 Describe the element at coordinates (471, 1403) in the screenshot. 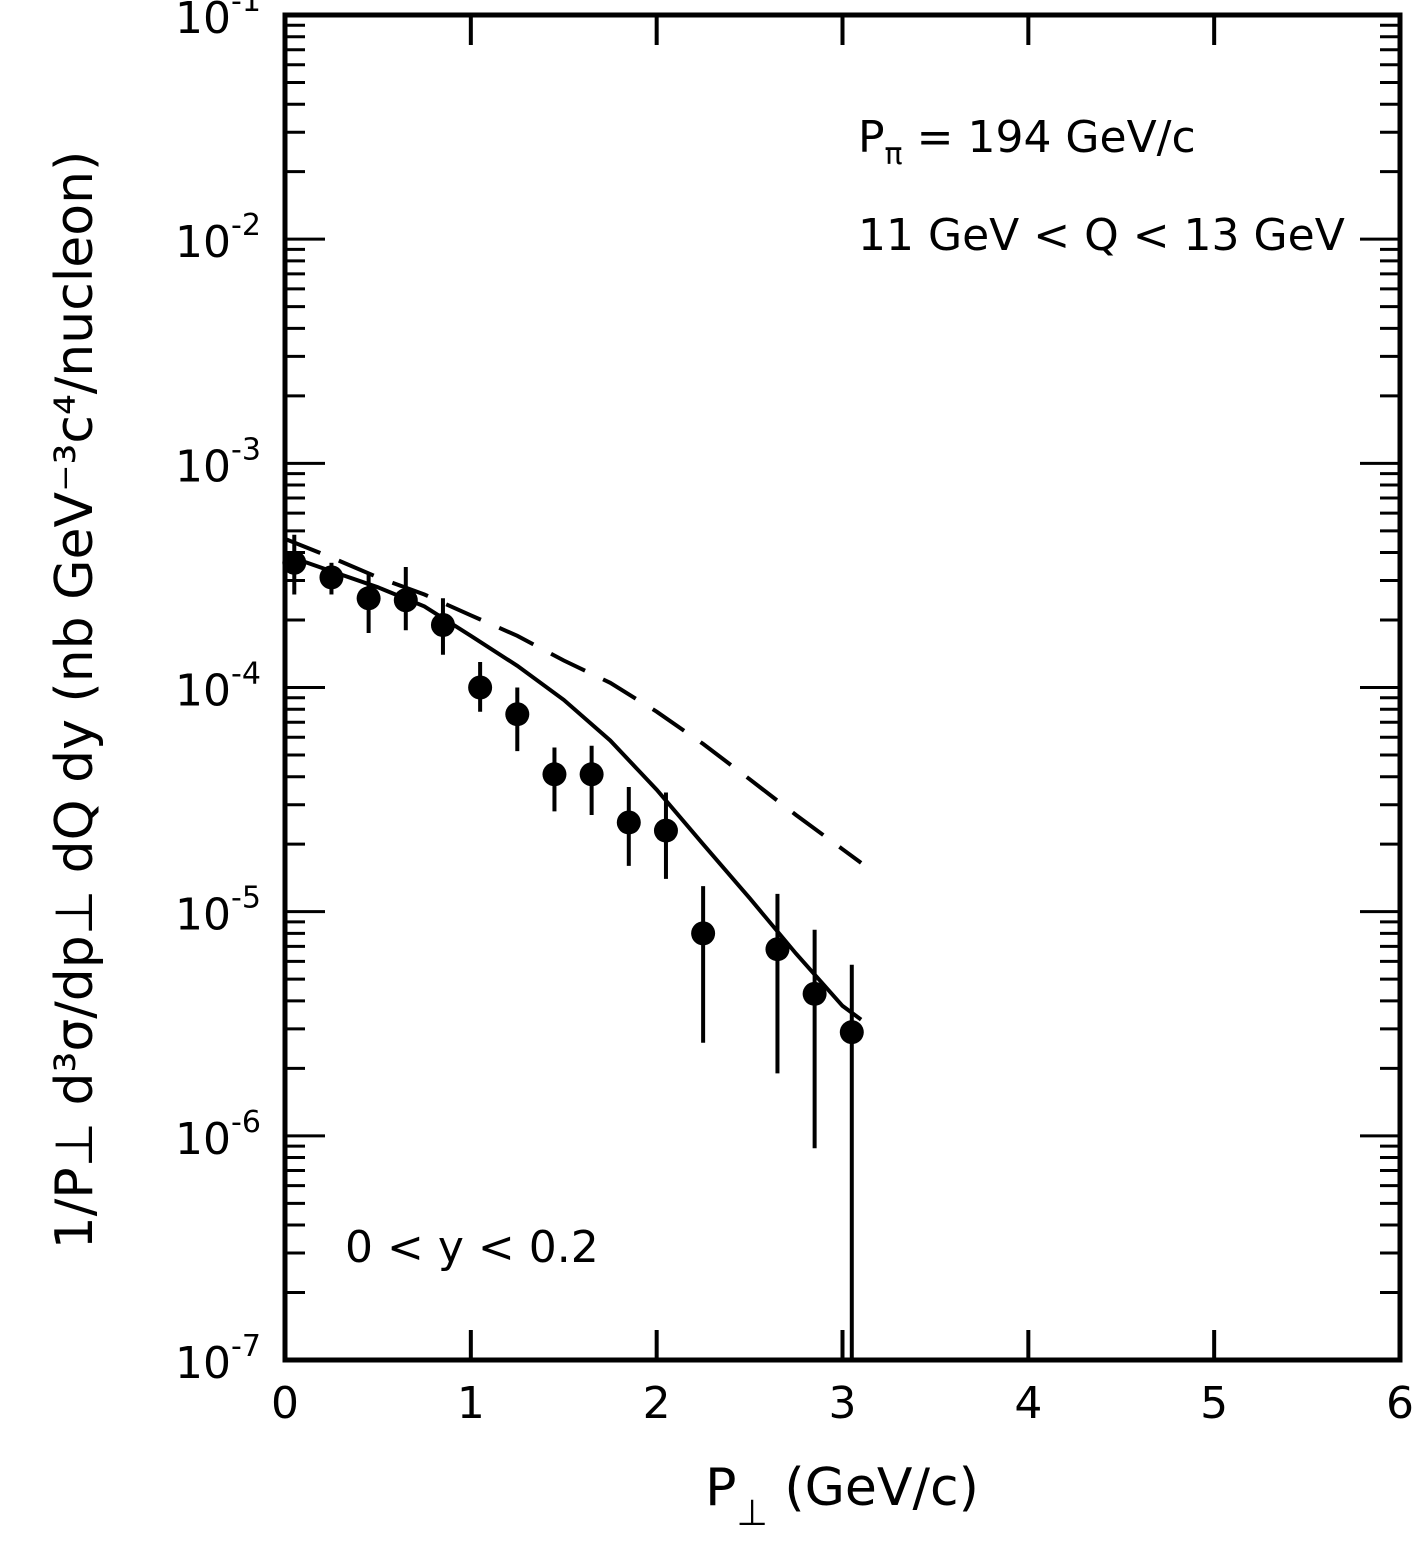

I see `x-tick-label: 1` at that location.